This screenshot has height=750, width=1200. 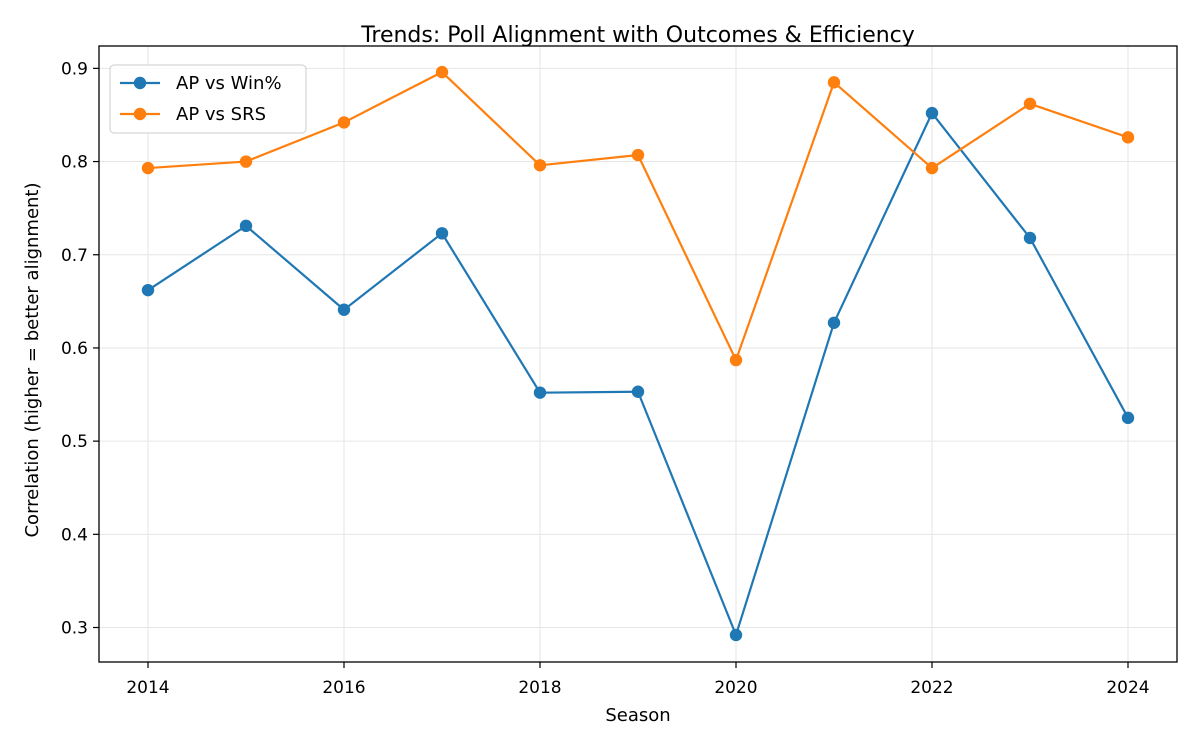 I want to click on x-axis-ticks: 2014 2016 2018 2020 2022 2024, so click(x=638, y=680).